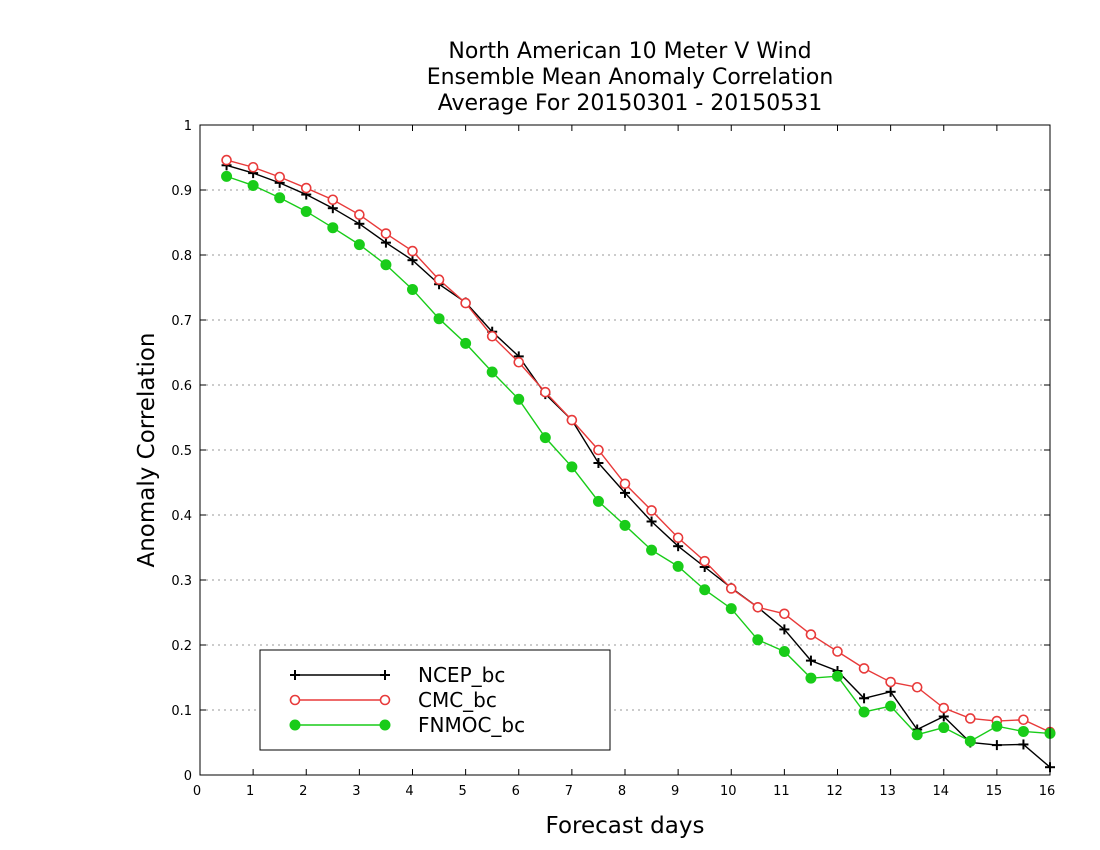  Describe the element at coordinates (675, 791) in the screenshot. I see `x-tick-label: 9` at that location.